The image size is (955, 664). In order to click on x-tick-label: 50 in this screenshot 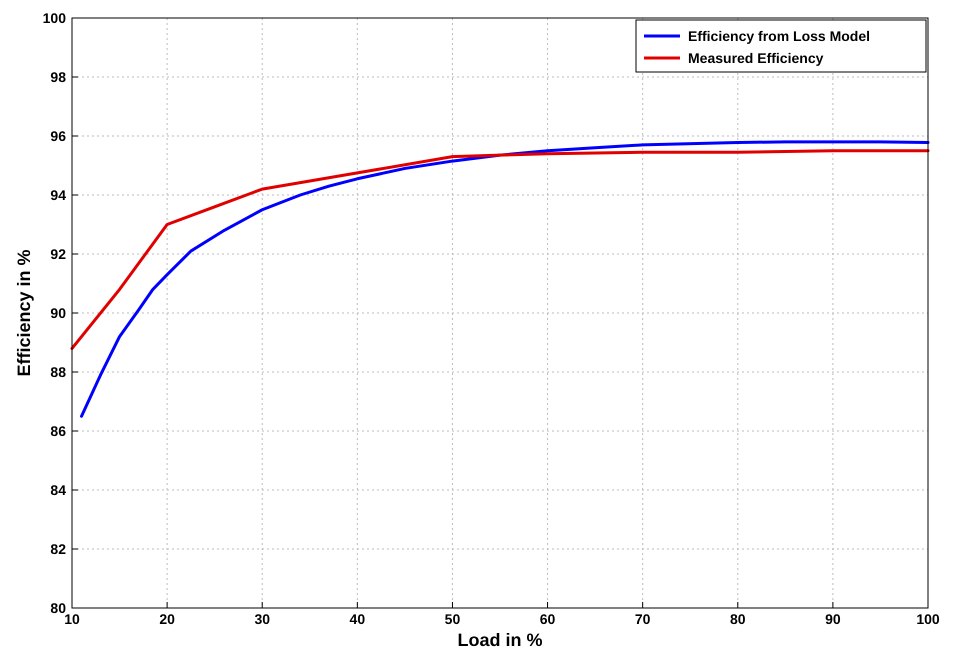, I will do `click(452, 619)`.